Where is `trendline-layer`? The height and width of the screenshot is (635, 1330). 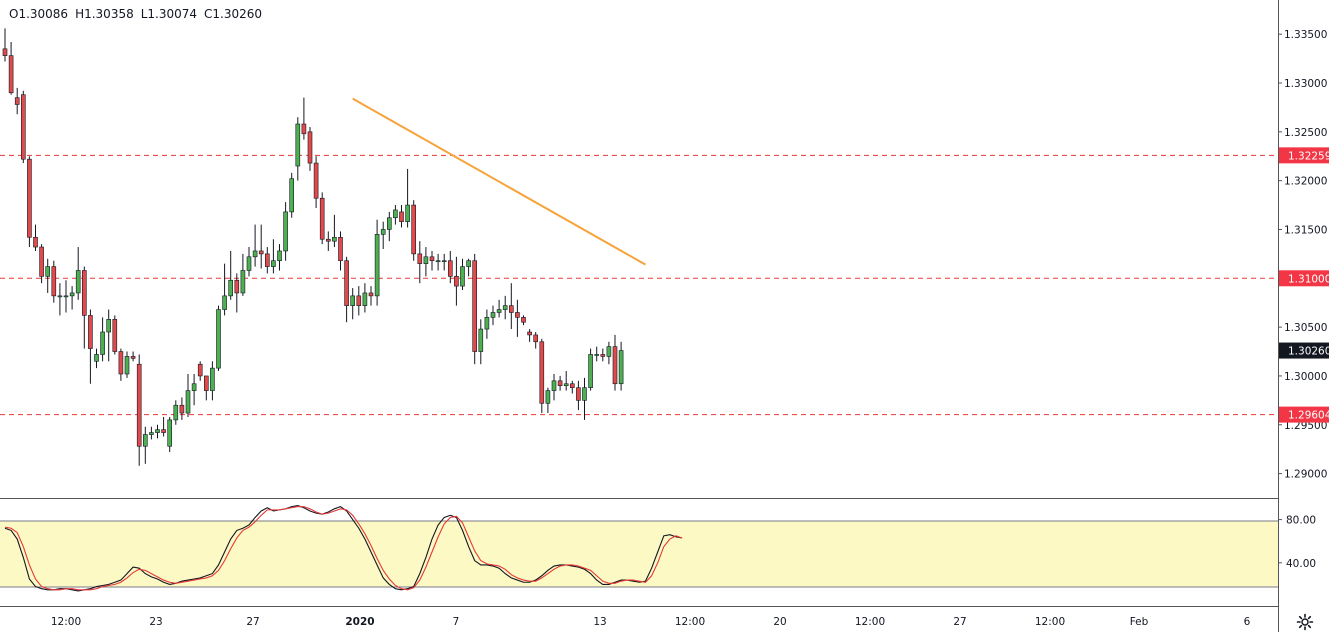
trendline-layer is located at coordinates (499, 181).